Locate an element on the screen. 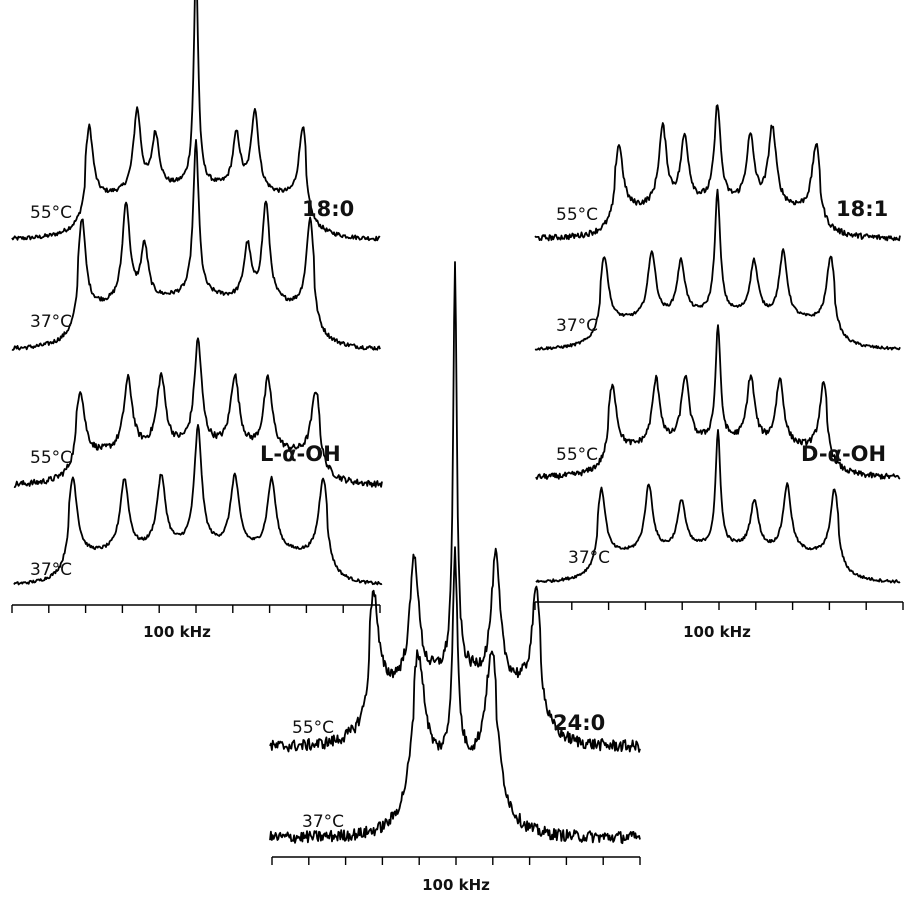 The height and width of the screenshot is (897, 918). spectrum-18-0-55c is located at coordinates (196, 121).